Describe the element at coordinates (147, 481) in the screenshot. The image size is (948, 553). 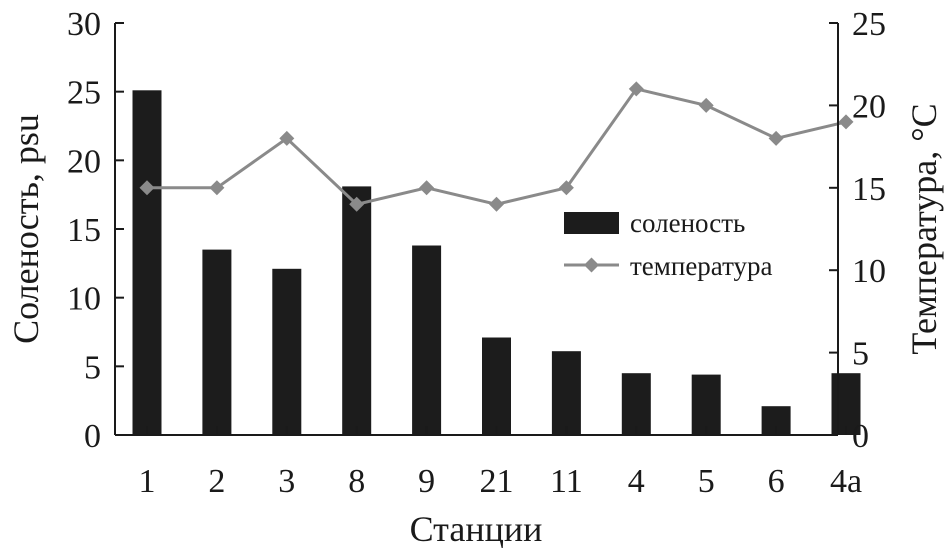
I see `x-tick-label-1: 1` at that location.